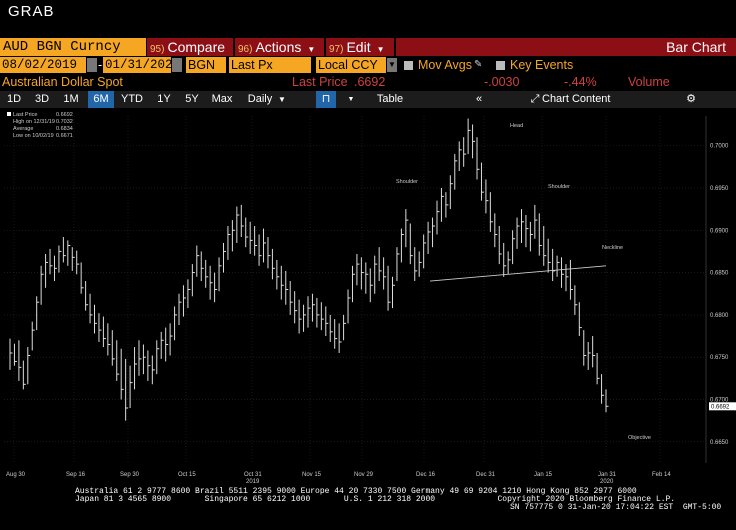 The width and height of the screenshot is (736, 530). Describe the element at coordinates (368, 99) in the screenshot. I see `chart-toolbar` at that location.